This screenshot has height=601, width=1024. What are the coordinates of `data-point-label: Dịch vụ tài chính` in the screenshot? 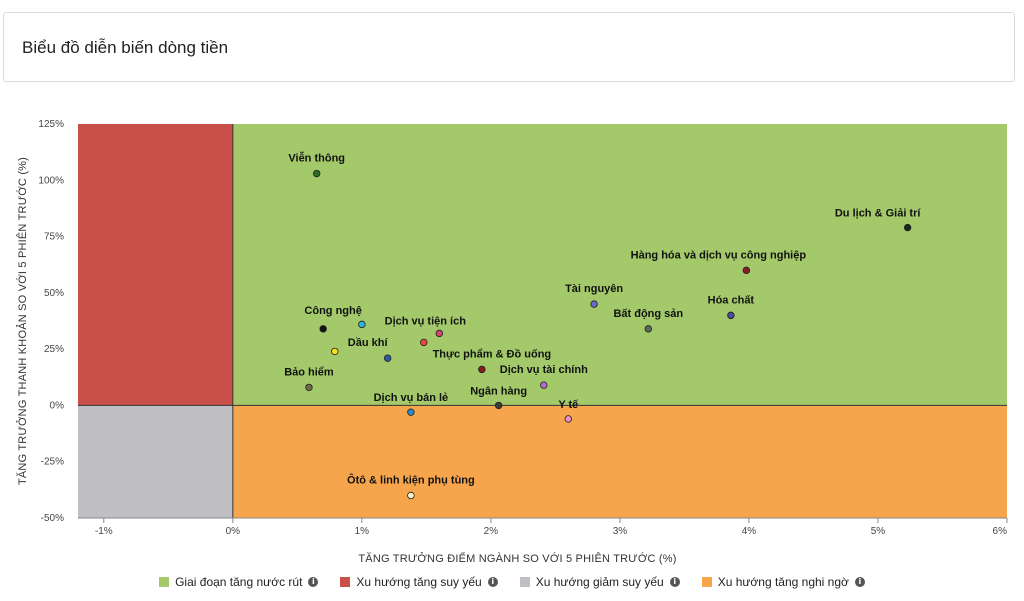 It's located at (544, 370).